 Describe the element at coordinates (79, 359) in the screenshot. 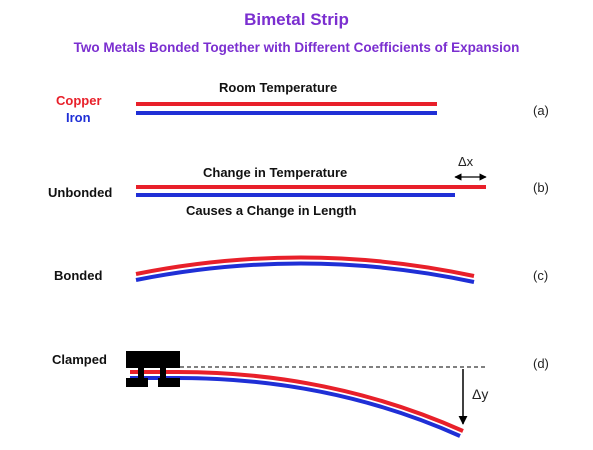

I see `clamped-label: Clamped` at that location.